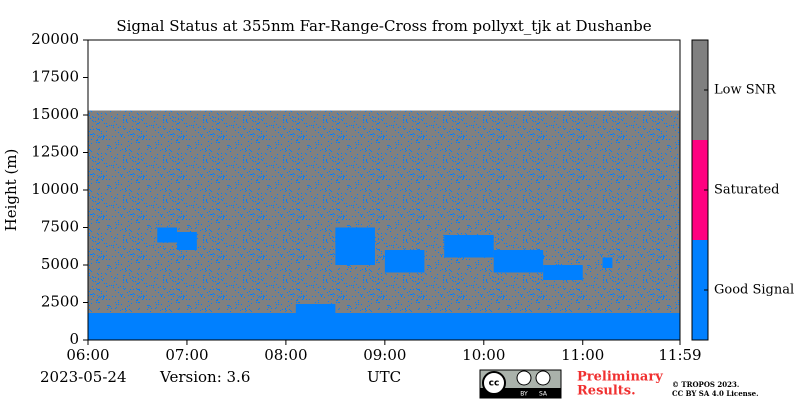 This screenshot has width=800, height=400. What do you see at coordinates (483, 355) in the screenshot?
I see `x-tick-label: 10:00` at bounding box center [483, 355].